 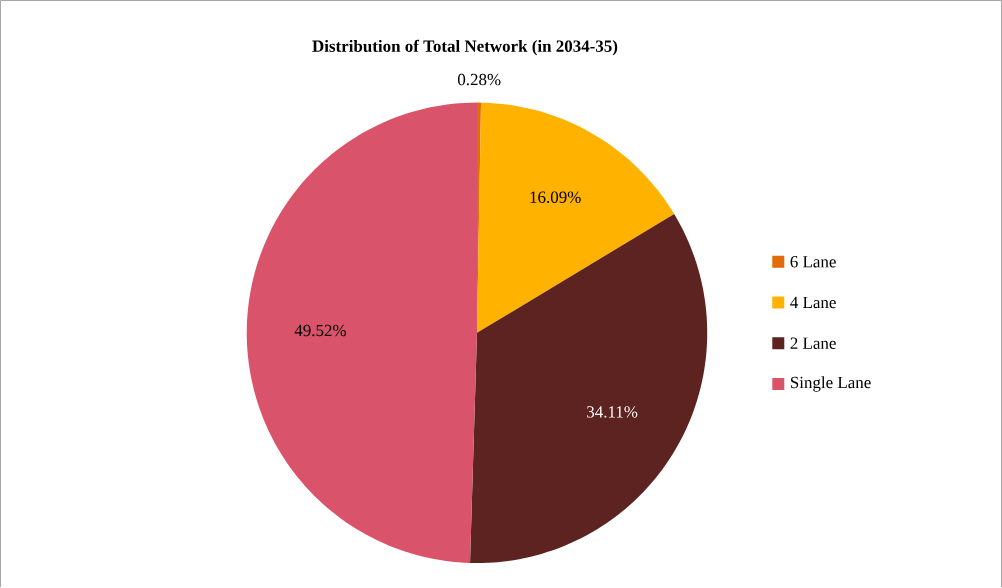 I want to click on data-label: 16.09%, so click(x=555, y=197).